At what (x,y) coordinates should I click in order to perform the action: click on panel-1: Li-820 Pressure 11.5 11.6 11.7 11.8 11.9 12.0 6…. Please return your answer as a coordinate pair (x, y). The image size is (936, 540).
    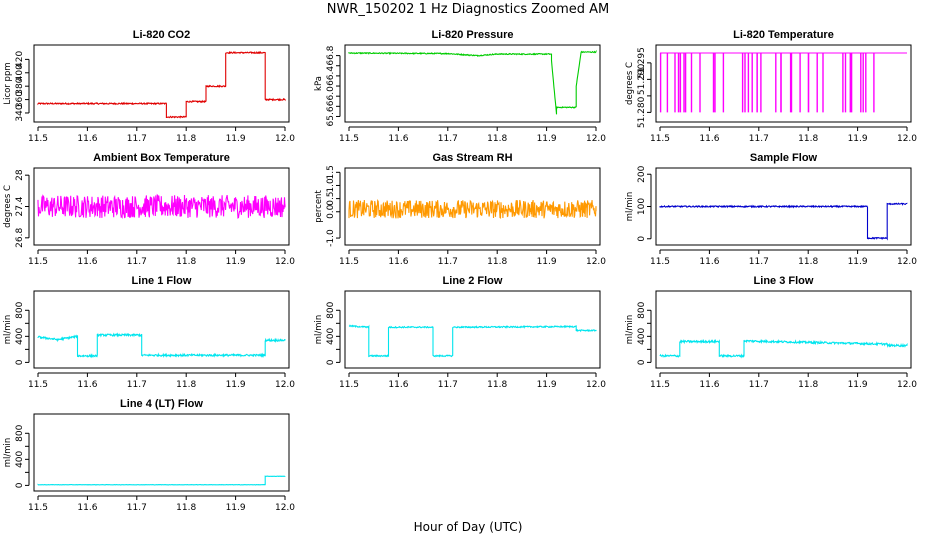
    Looking at the image, I should click on (460, 86).